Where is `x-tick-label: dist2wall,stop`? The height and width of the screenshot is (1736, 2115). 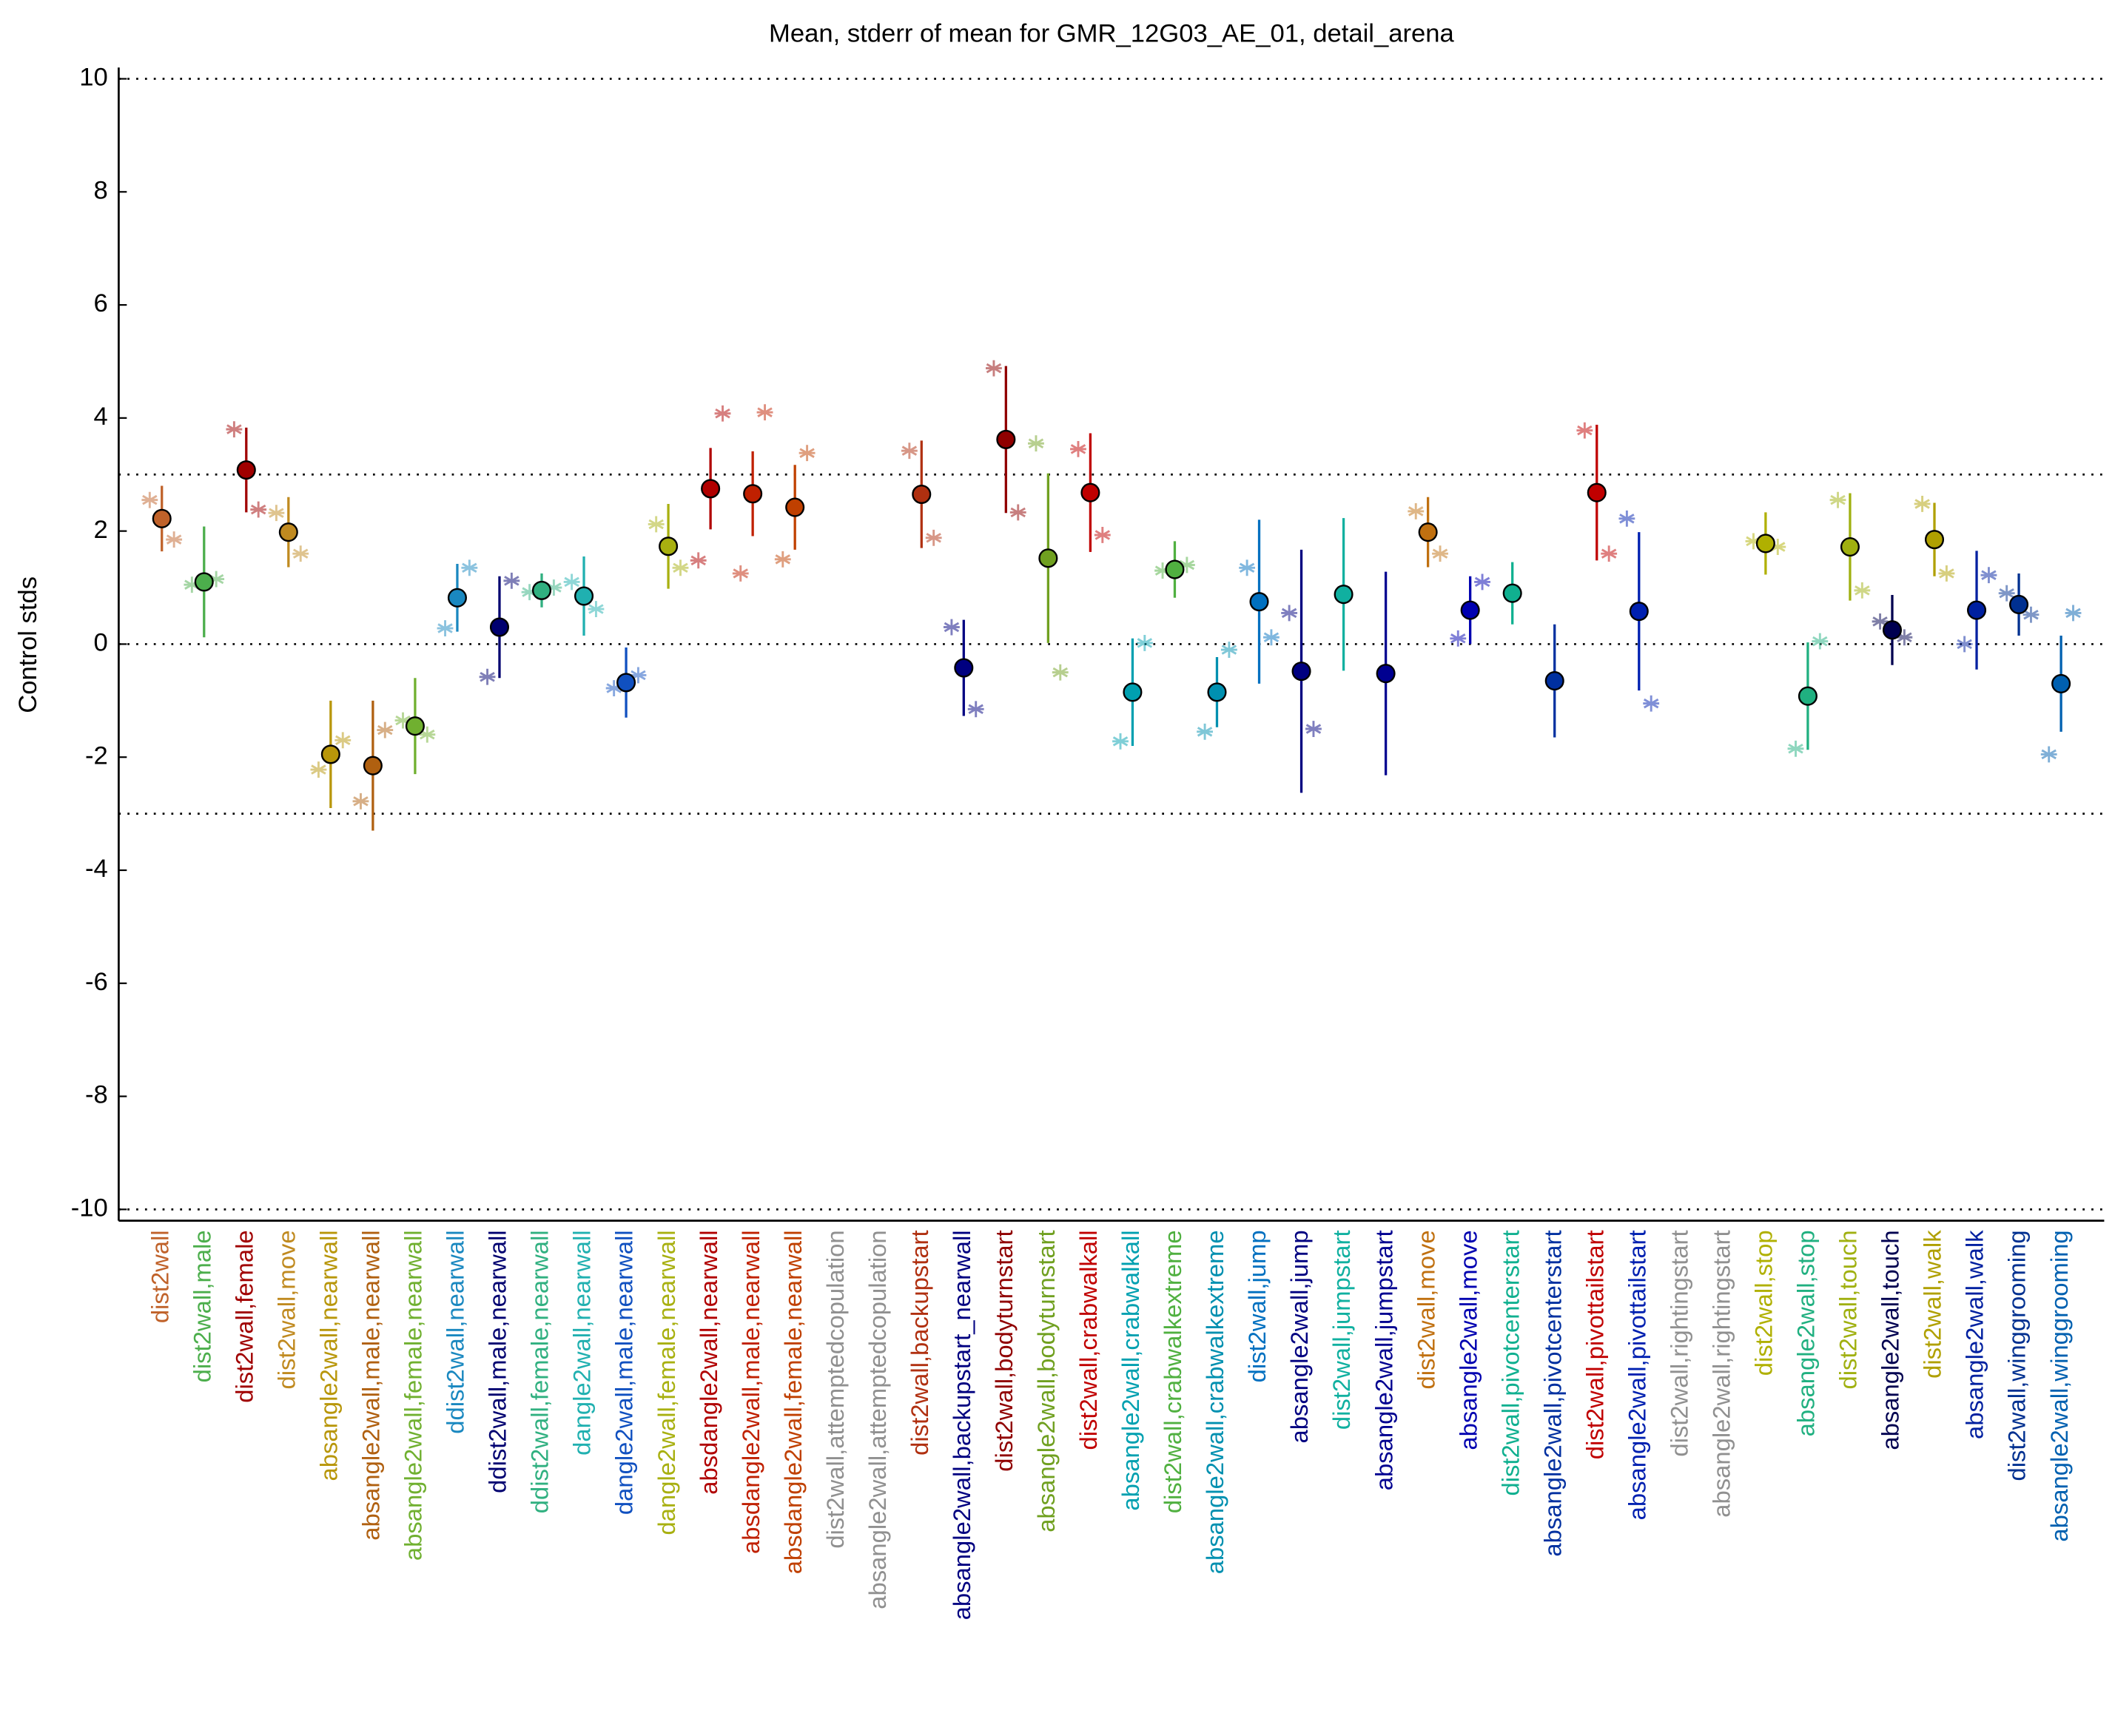
x-tick-label: dist2wall,stop is located at coordinates (1764, 1303).